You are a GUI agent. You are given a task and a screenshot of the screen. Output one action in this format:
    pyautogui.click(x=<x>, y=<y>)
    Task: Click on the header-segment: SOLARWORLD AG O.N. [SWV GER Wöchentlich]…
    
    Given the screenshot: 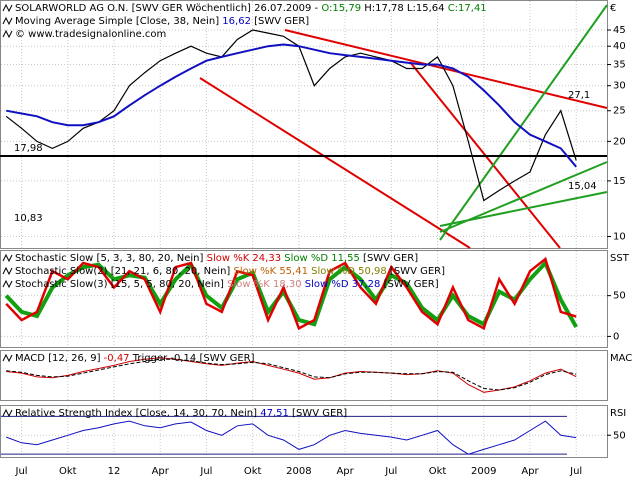 What is the action you would take?
    pyautogui.click(x=168, y=8)
    